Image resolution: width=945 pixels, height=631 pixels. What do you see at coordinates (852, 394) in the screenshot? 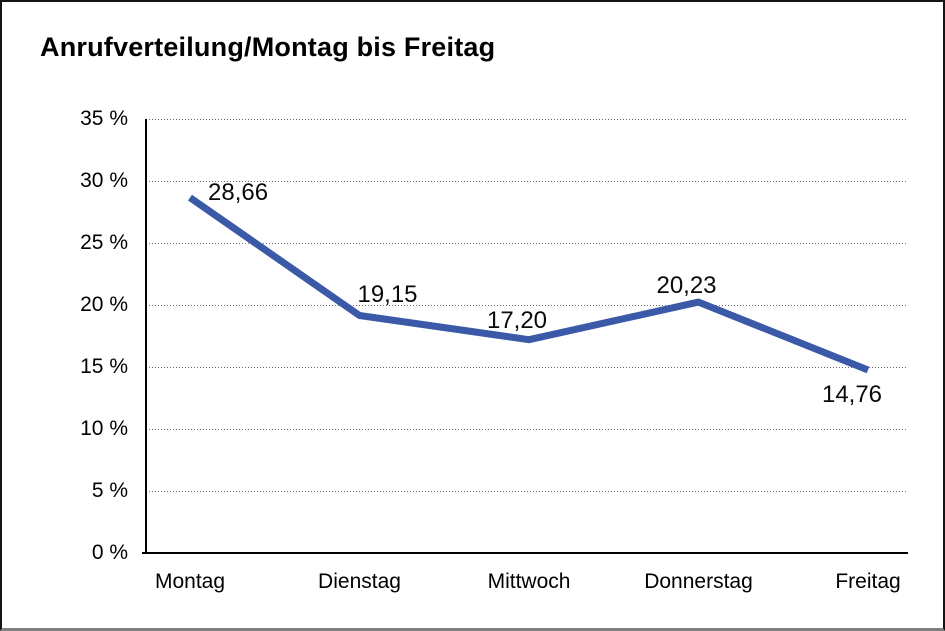
I see `value-label-freitag: 14,76` at bounding box center [852, 394].